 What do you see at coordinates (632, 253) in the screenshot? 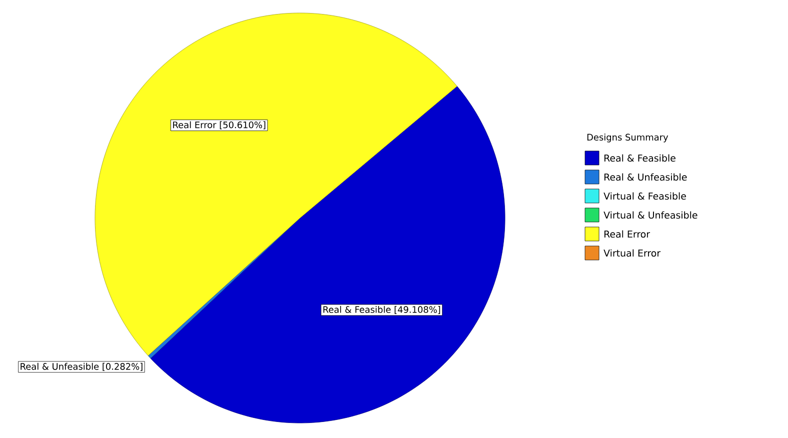
I see `legend-label: Virtual Error` at bounding box center [632, 253].